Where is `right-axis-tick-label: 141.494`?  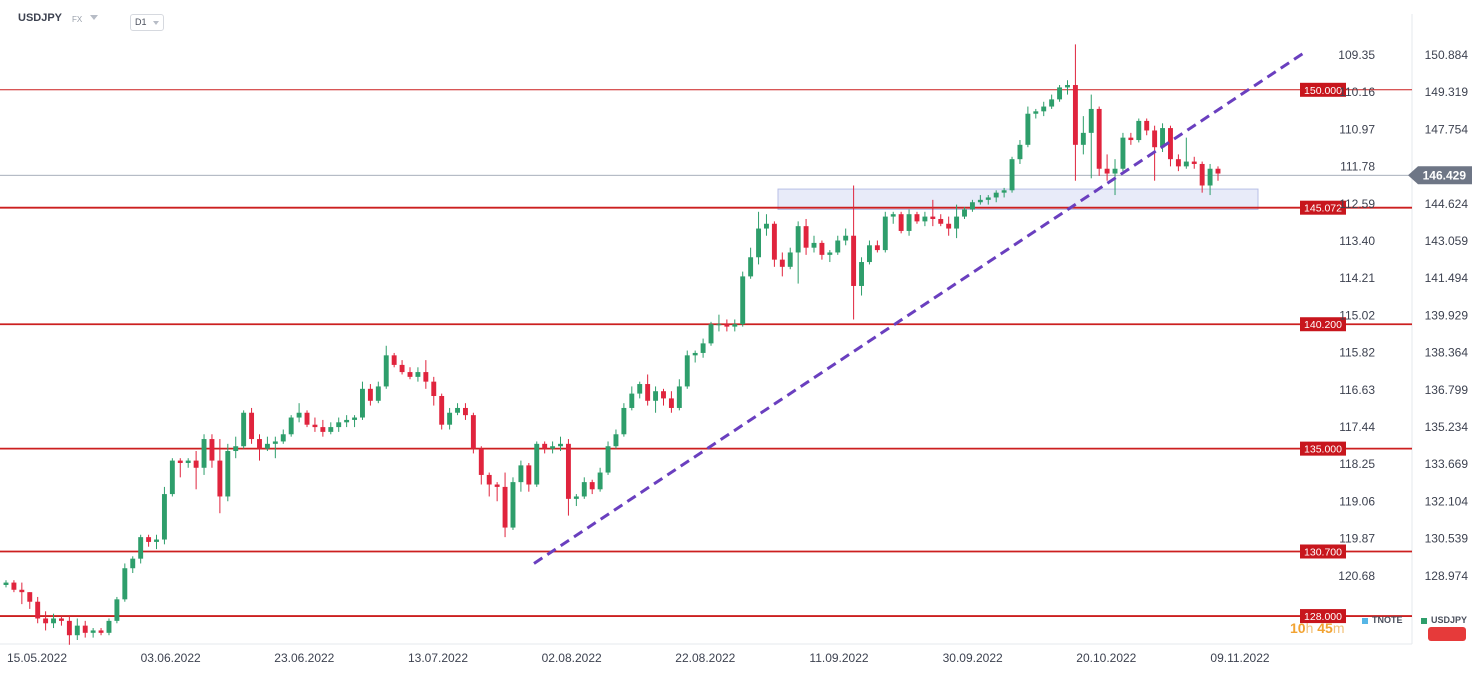 right-axis-tick-label: 141.494 is located at coordinates (1447, 278).